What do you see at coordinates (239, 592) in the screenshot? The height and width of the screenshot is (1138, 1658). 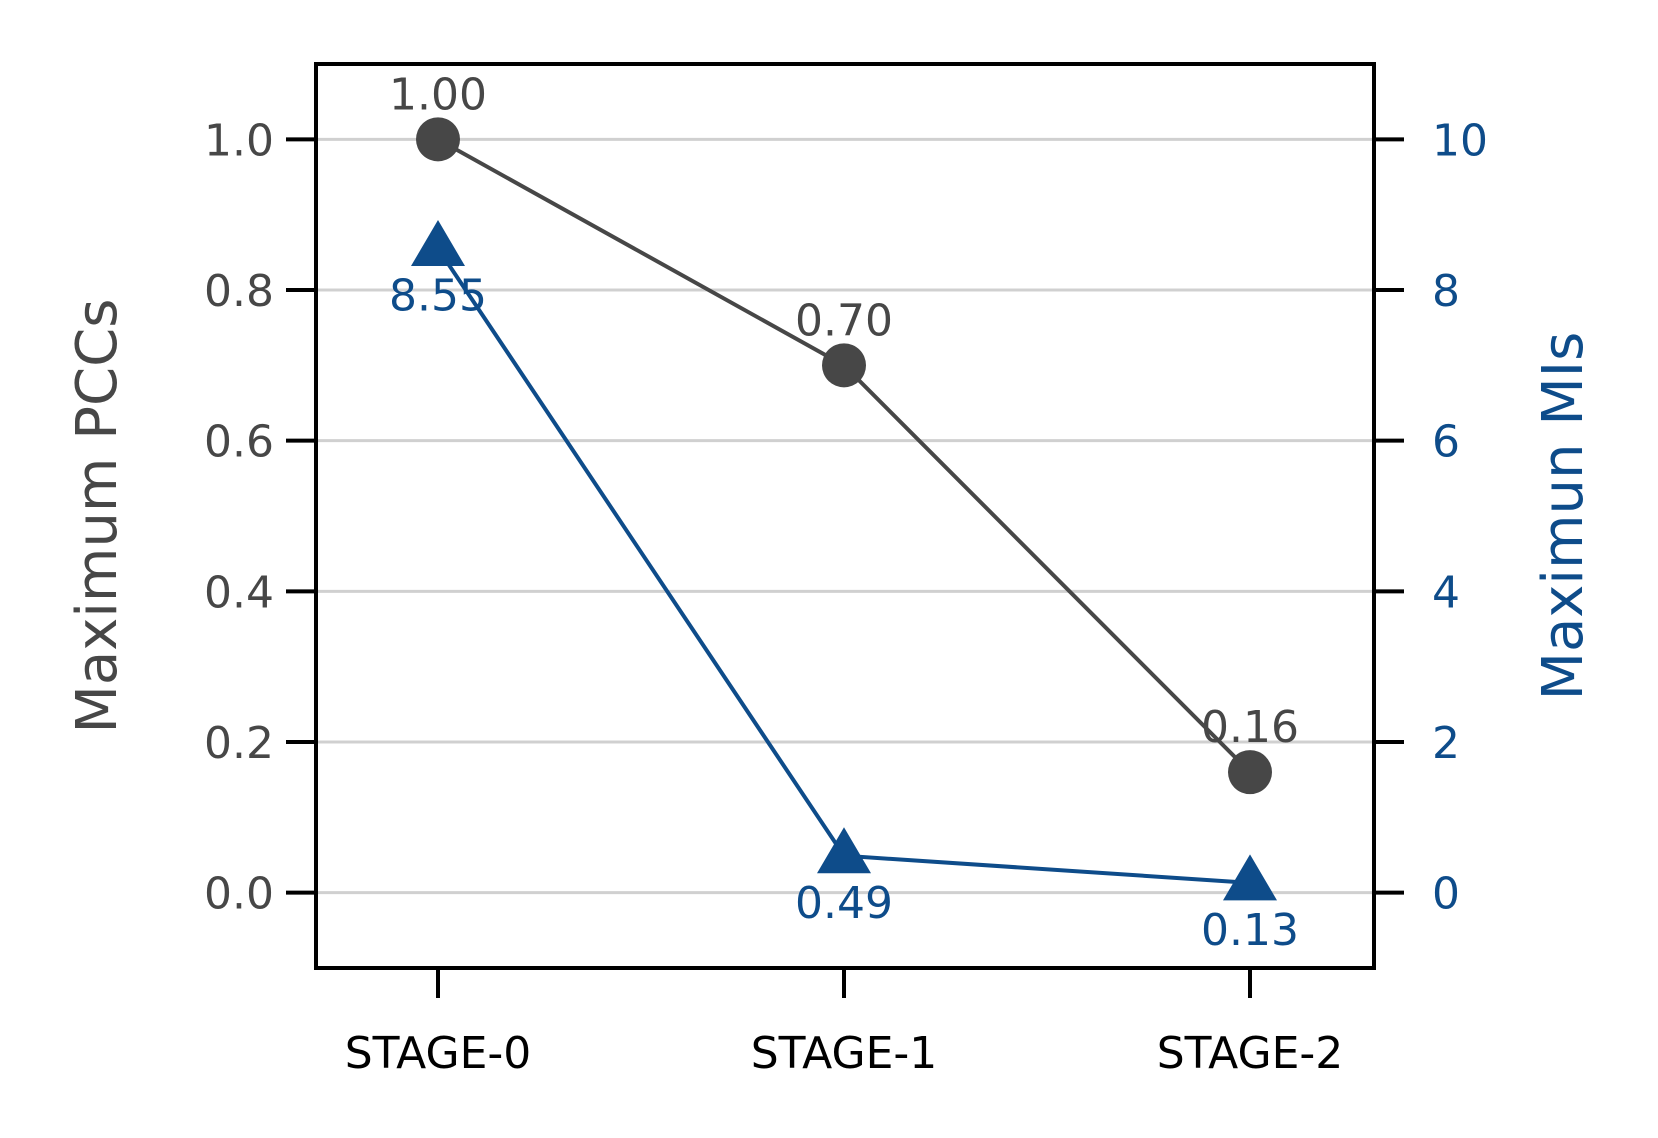 I see `left-axis-tick-label: 0.4` at bounding box center [239, 592].